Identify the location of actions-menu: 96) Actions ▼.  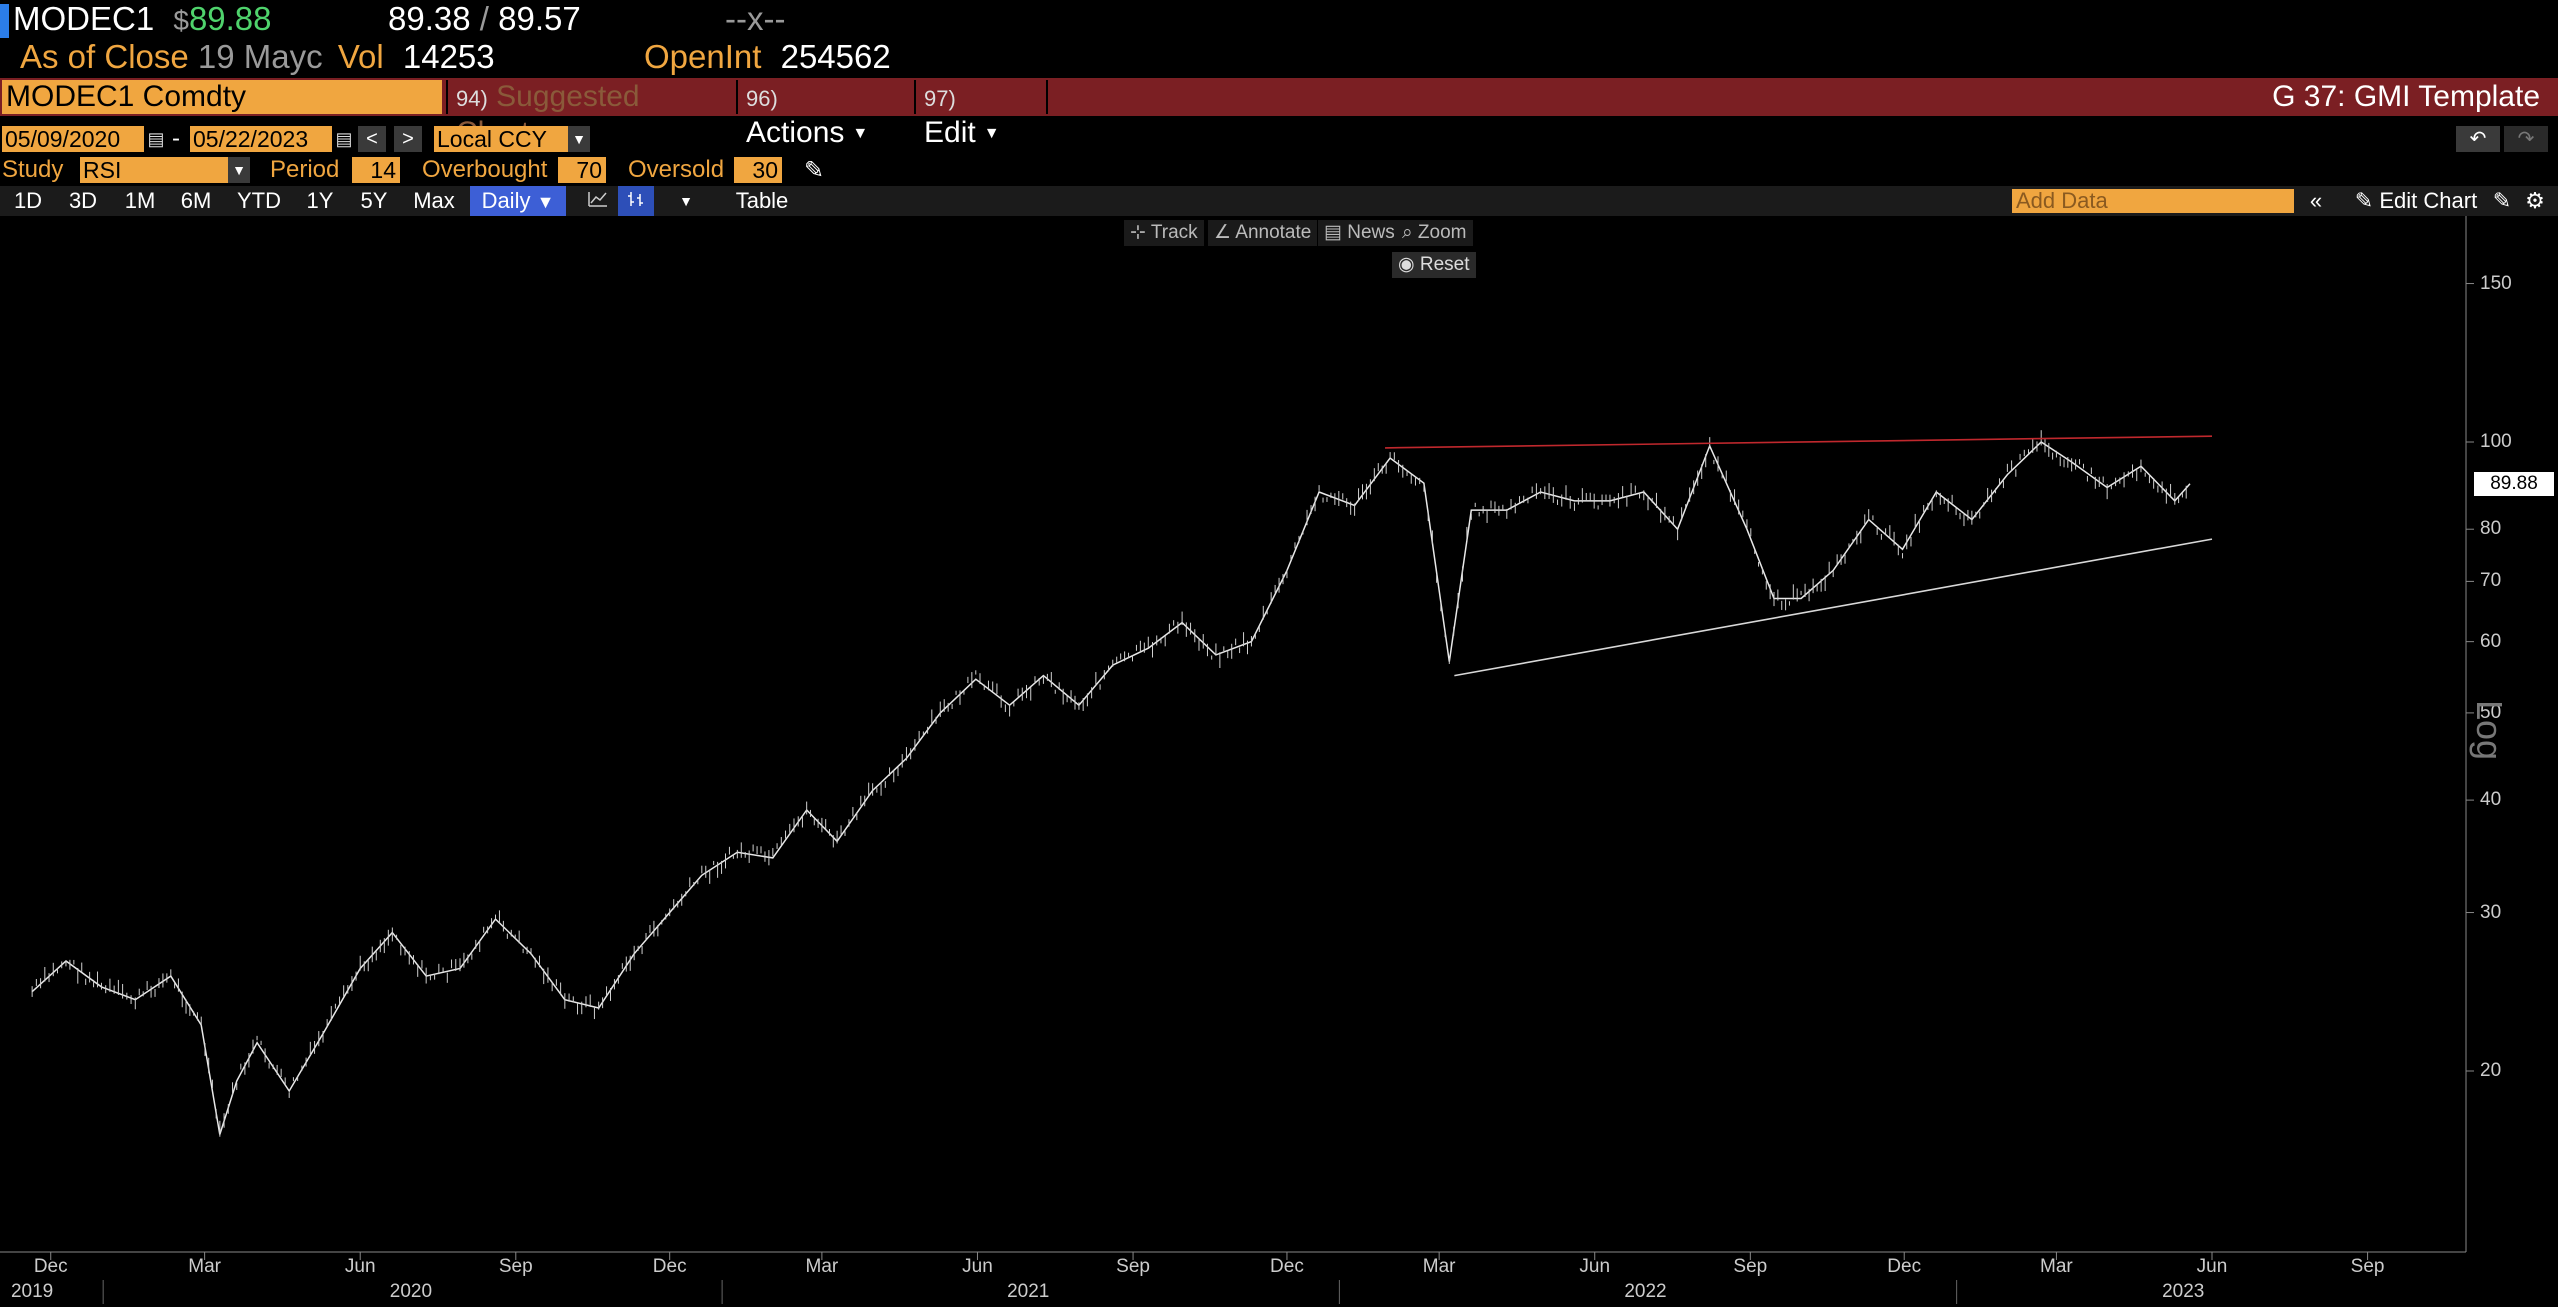
(824, 114).